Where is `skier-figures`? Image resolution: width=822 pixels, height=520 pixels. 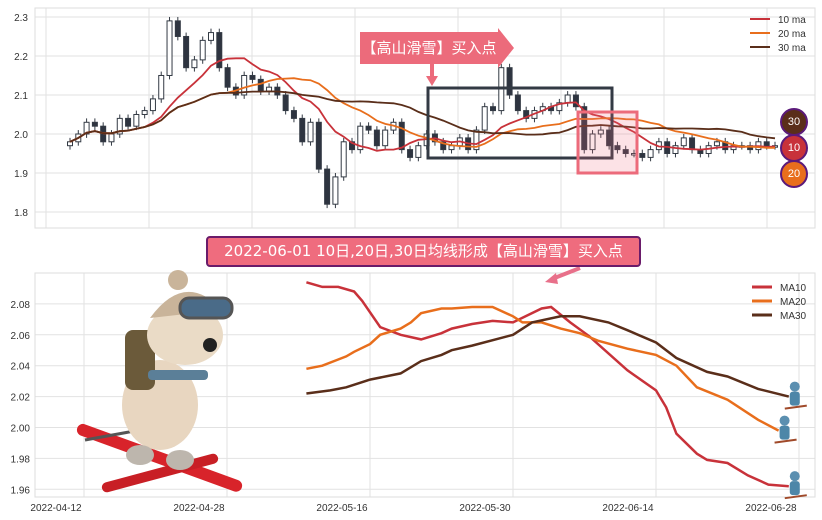 skier-figures is located at coordinates (790, 440).